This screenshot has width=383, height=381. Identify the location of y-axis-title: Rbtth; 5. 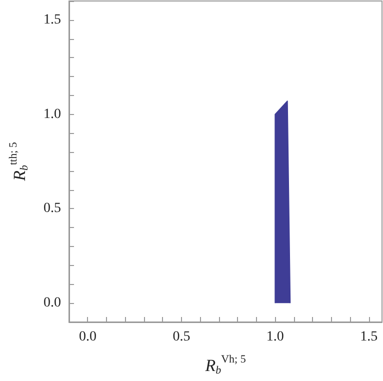
(19, 162).